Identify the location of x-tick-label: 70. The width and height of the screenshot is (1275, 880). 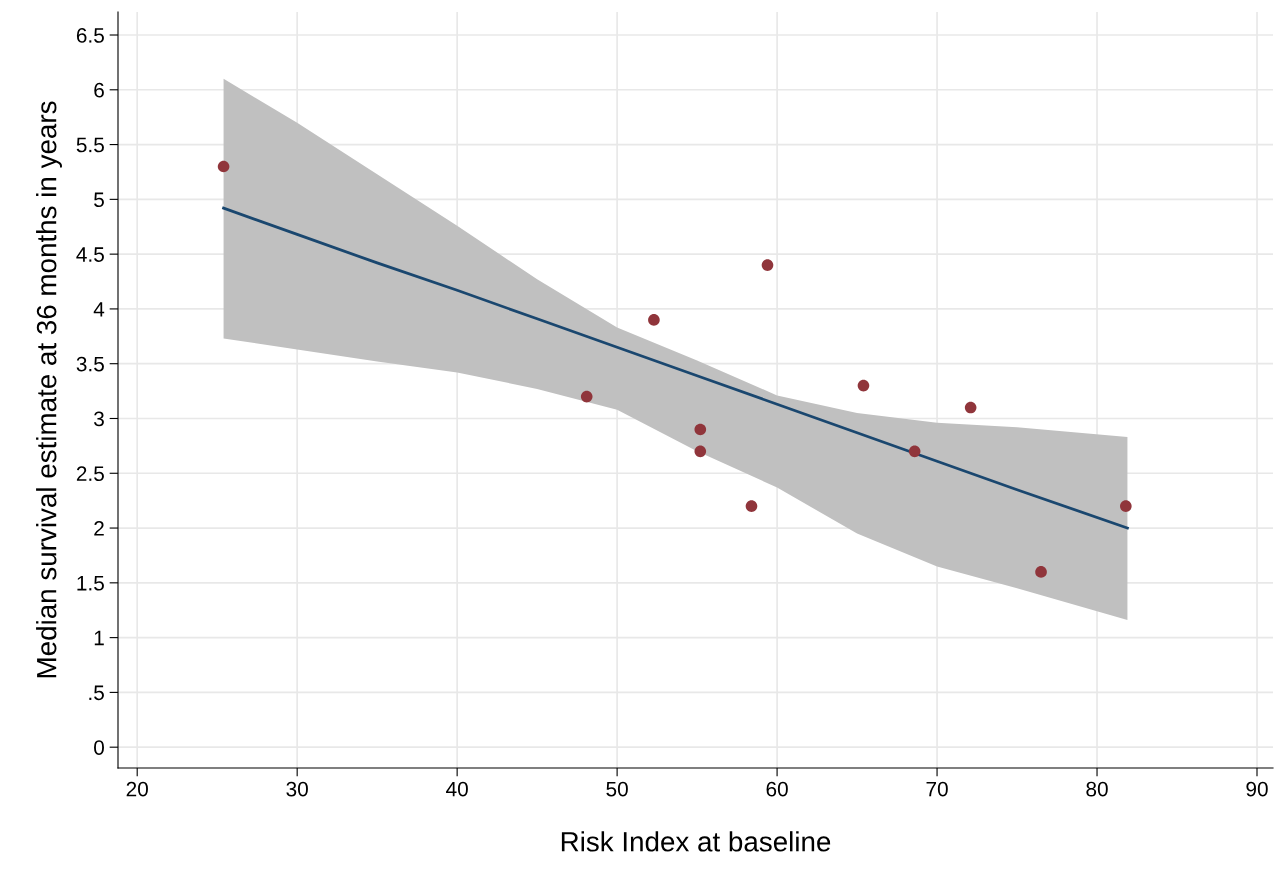
(937, 789).